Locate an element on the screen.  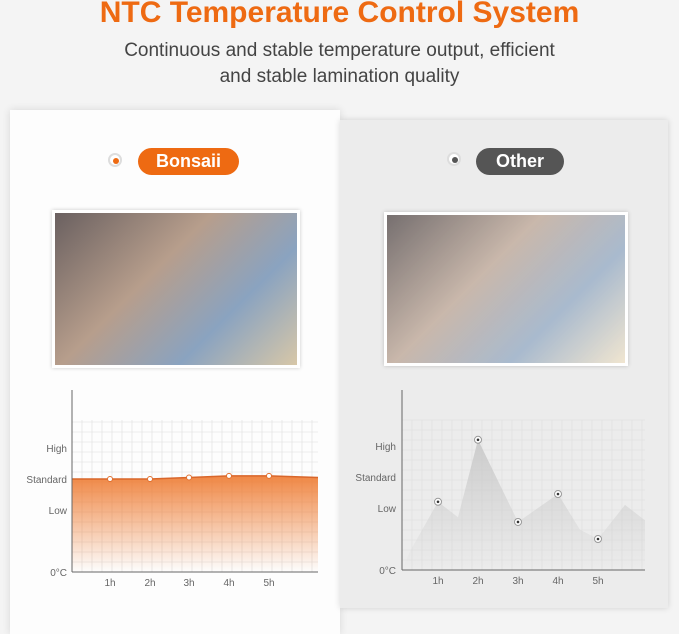
bonsaii-chart: 0°C Low Standard High 1h 2h 3h 4h 5h is located at coordinates (172, 489).